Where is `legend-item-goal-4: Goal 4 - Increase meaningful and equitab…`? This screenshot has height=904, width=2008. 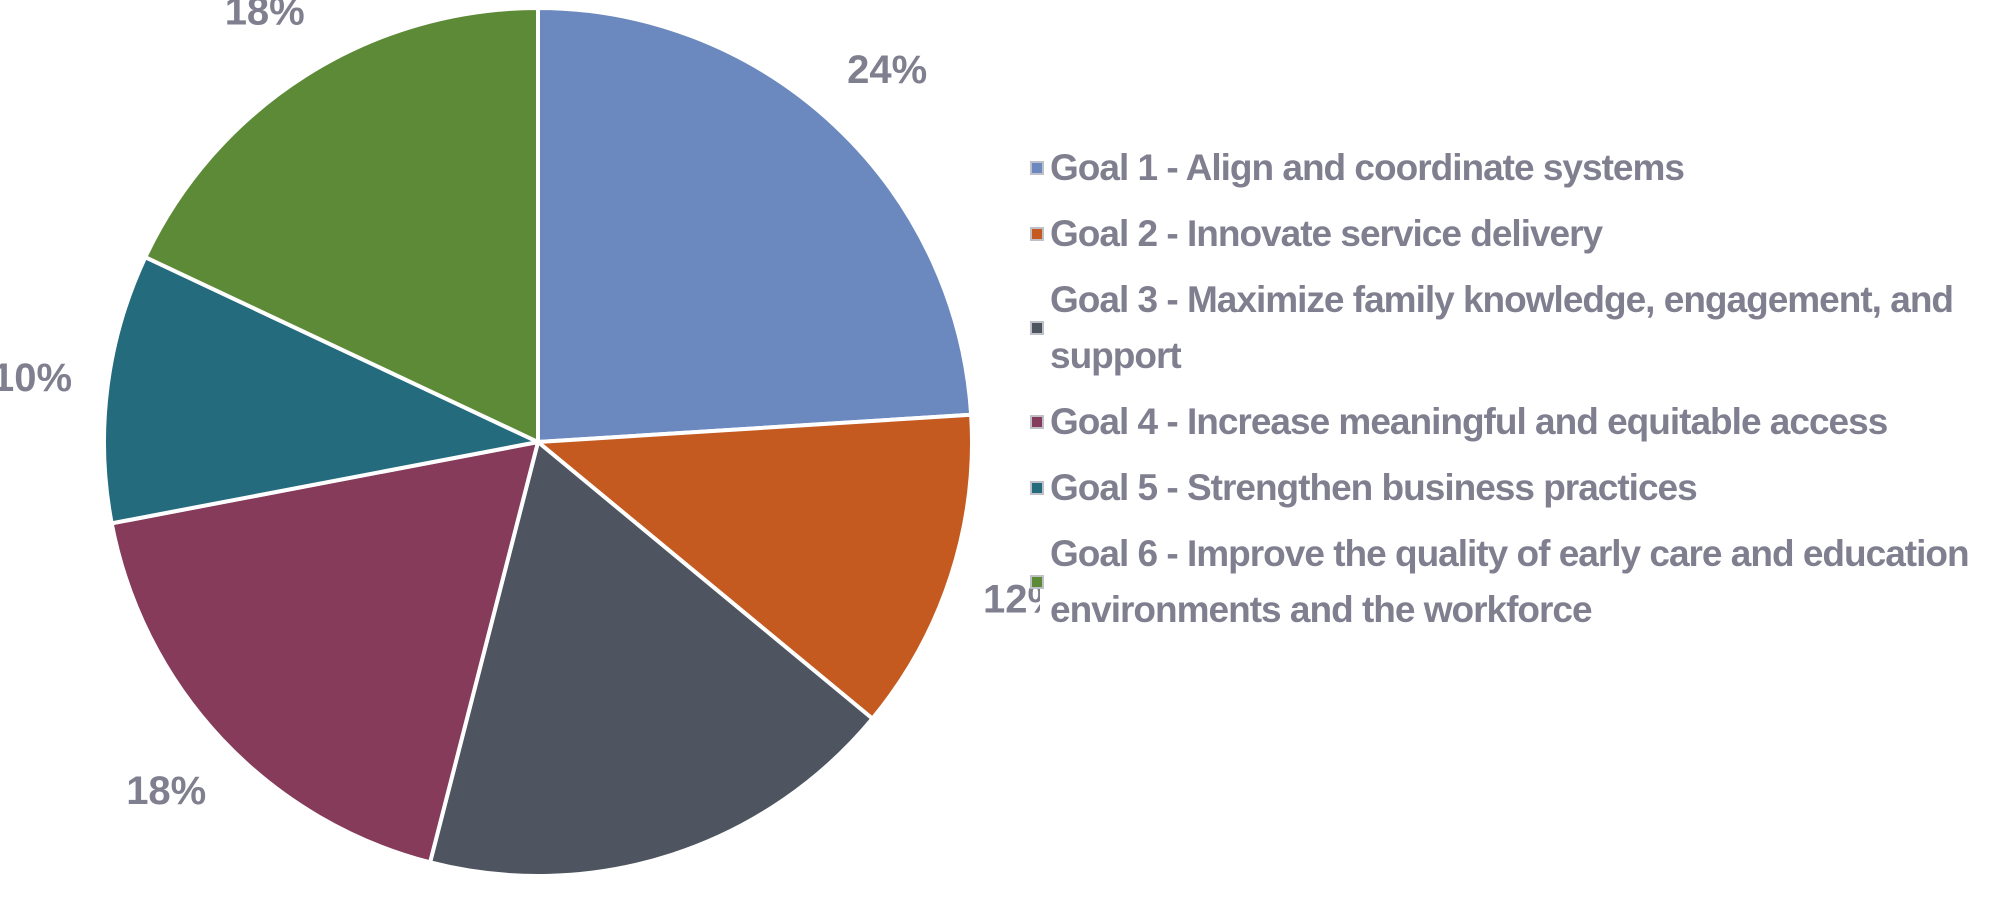 legend-item-goal-4: Goal 4 - Increase meaningful and equitab… is located at coordinates (1515, 422).